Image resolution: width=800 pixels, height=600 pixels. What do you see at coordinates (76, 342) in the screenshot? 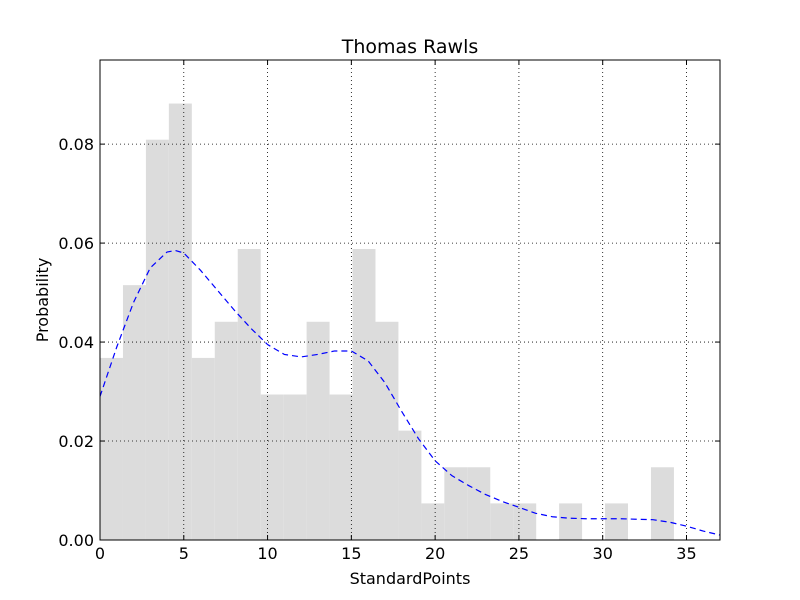
I see `y-tick-label: 0.04` at bounding box center [76, 342].